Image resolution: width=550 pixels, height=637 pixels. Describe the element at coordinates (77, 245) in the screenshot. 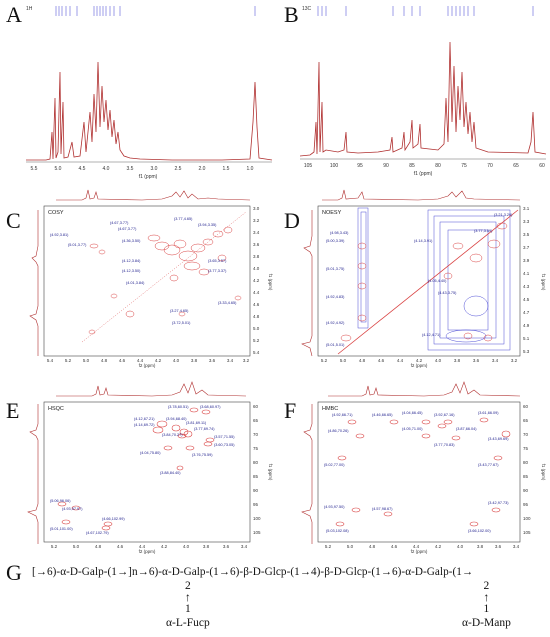

I see `cosy-label: (5.01,3.77)` at that location.